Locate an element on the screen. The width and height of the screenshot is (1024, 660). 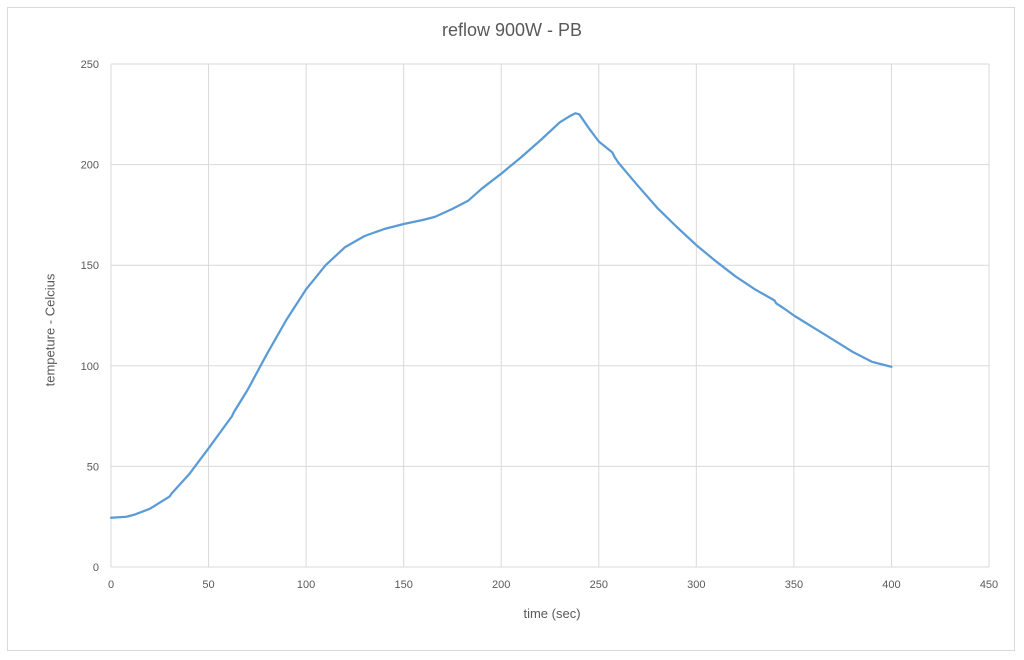
x-tick-label: 300 is located at coordinates (696, 585).